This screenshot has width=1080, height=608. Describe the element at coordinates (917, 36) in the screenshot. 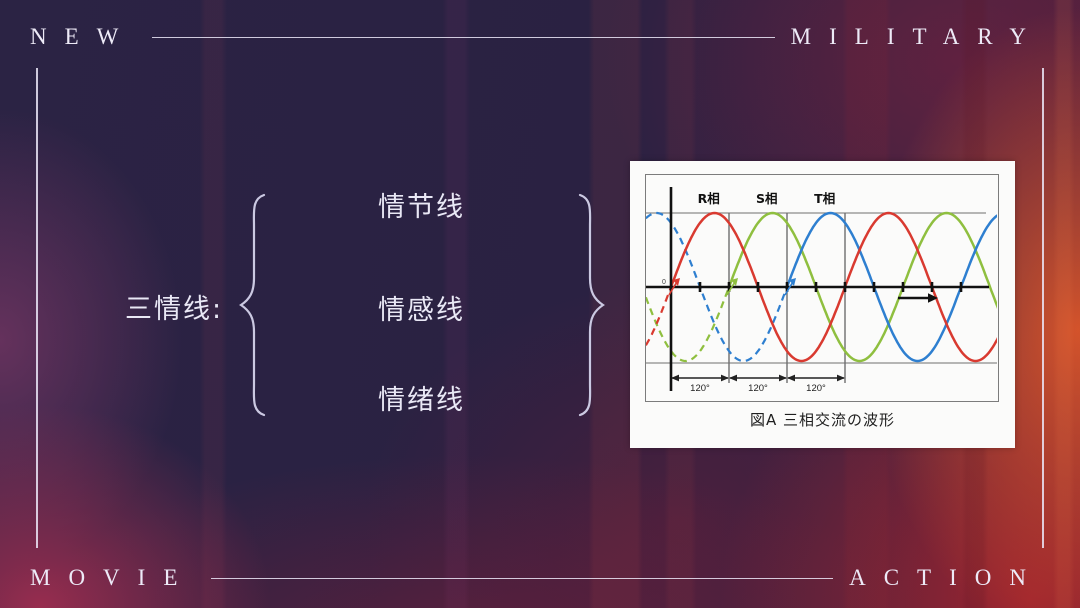

I see `frame-word-military: MILITARY` at that location.